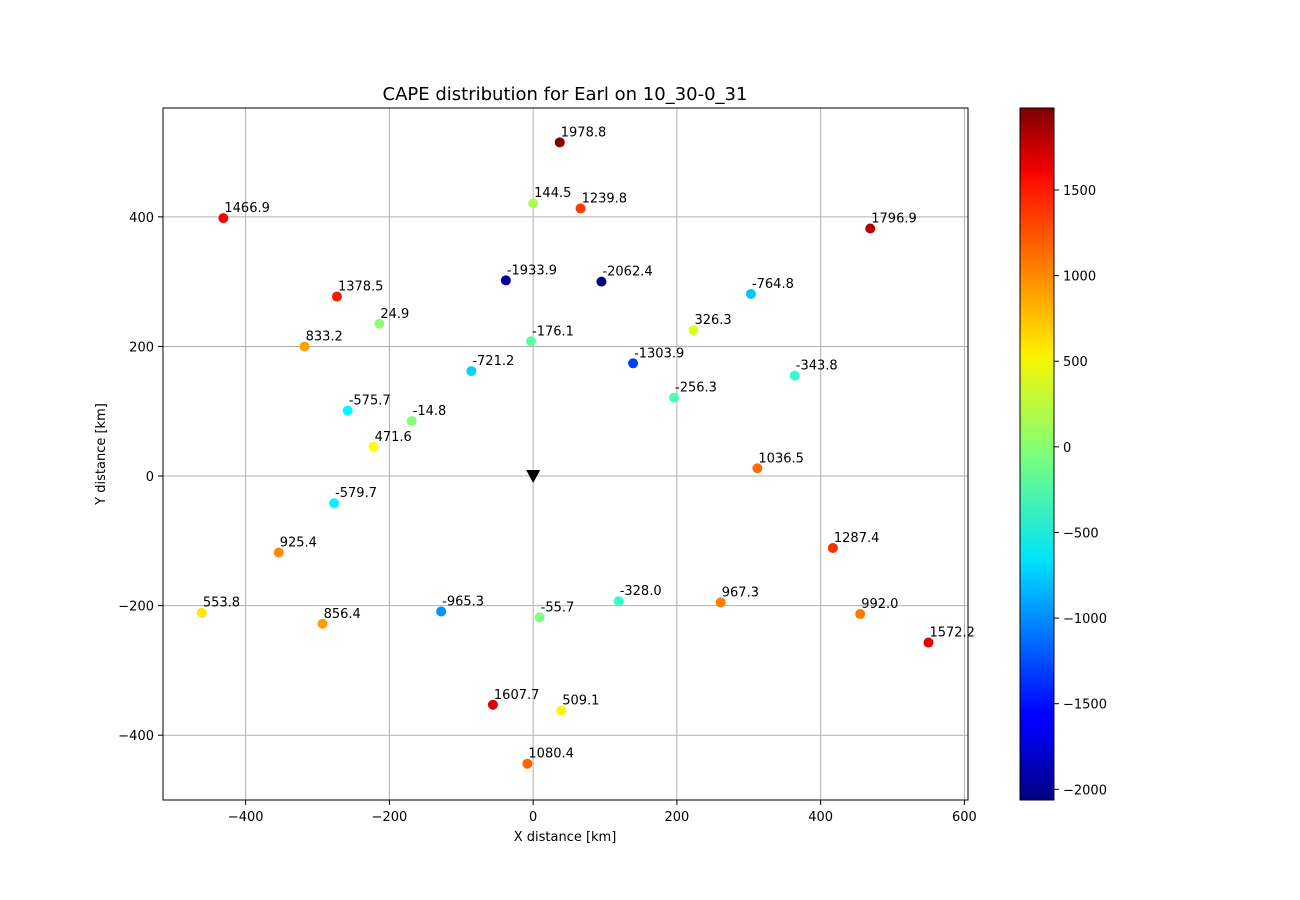 This screenshot has width=1300, height=900. Describe the element at coordinates (1085, 790) in the screenshot. I see `colorbar-tick-label: −2000` at that location.